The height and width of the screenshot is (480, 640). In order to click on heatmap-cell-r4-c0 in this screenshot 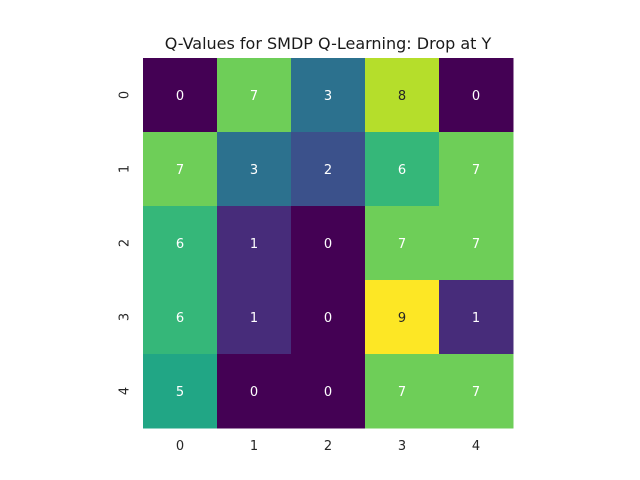, I will do `click(180, 391)`.